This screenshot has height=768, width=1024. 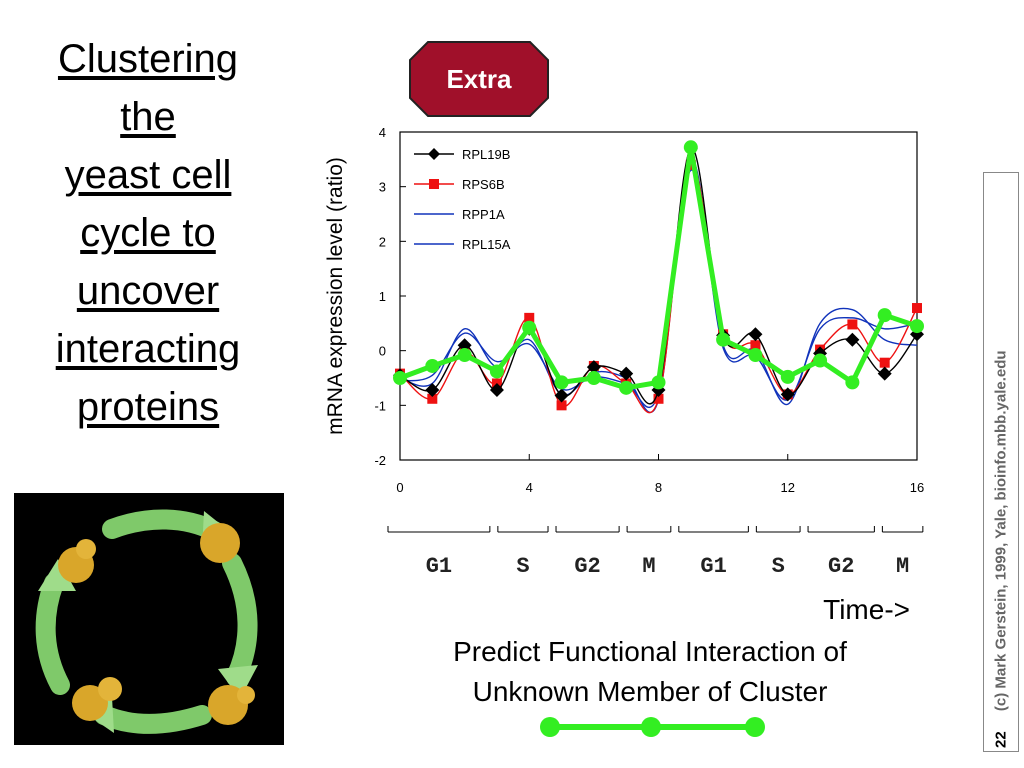 What do you see at coordinates (382, 296) in the screenshot?
I see `y-tick-label: 1` at bounding box center [382, 296].